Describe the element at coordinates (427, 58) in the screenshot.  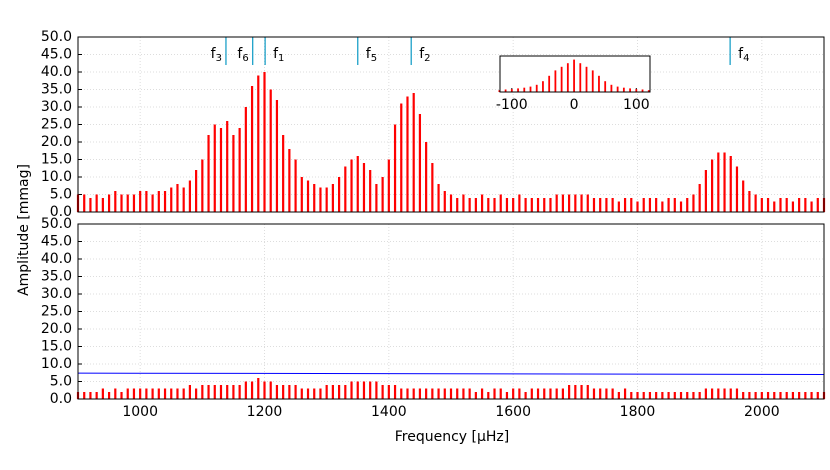
I see `frequency-label-sub: 2` at that location.